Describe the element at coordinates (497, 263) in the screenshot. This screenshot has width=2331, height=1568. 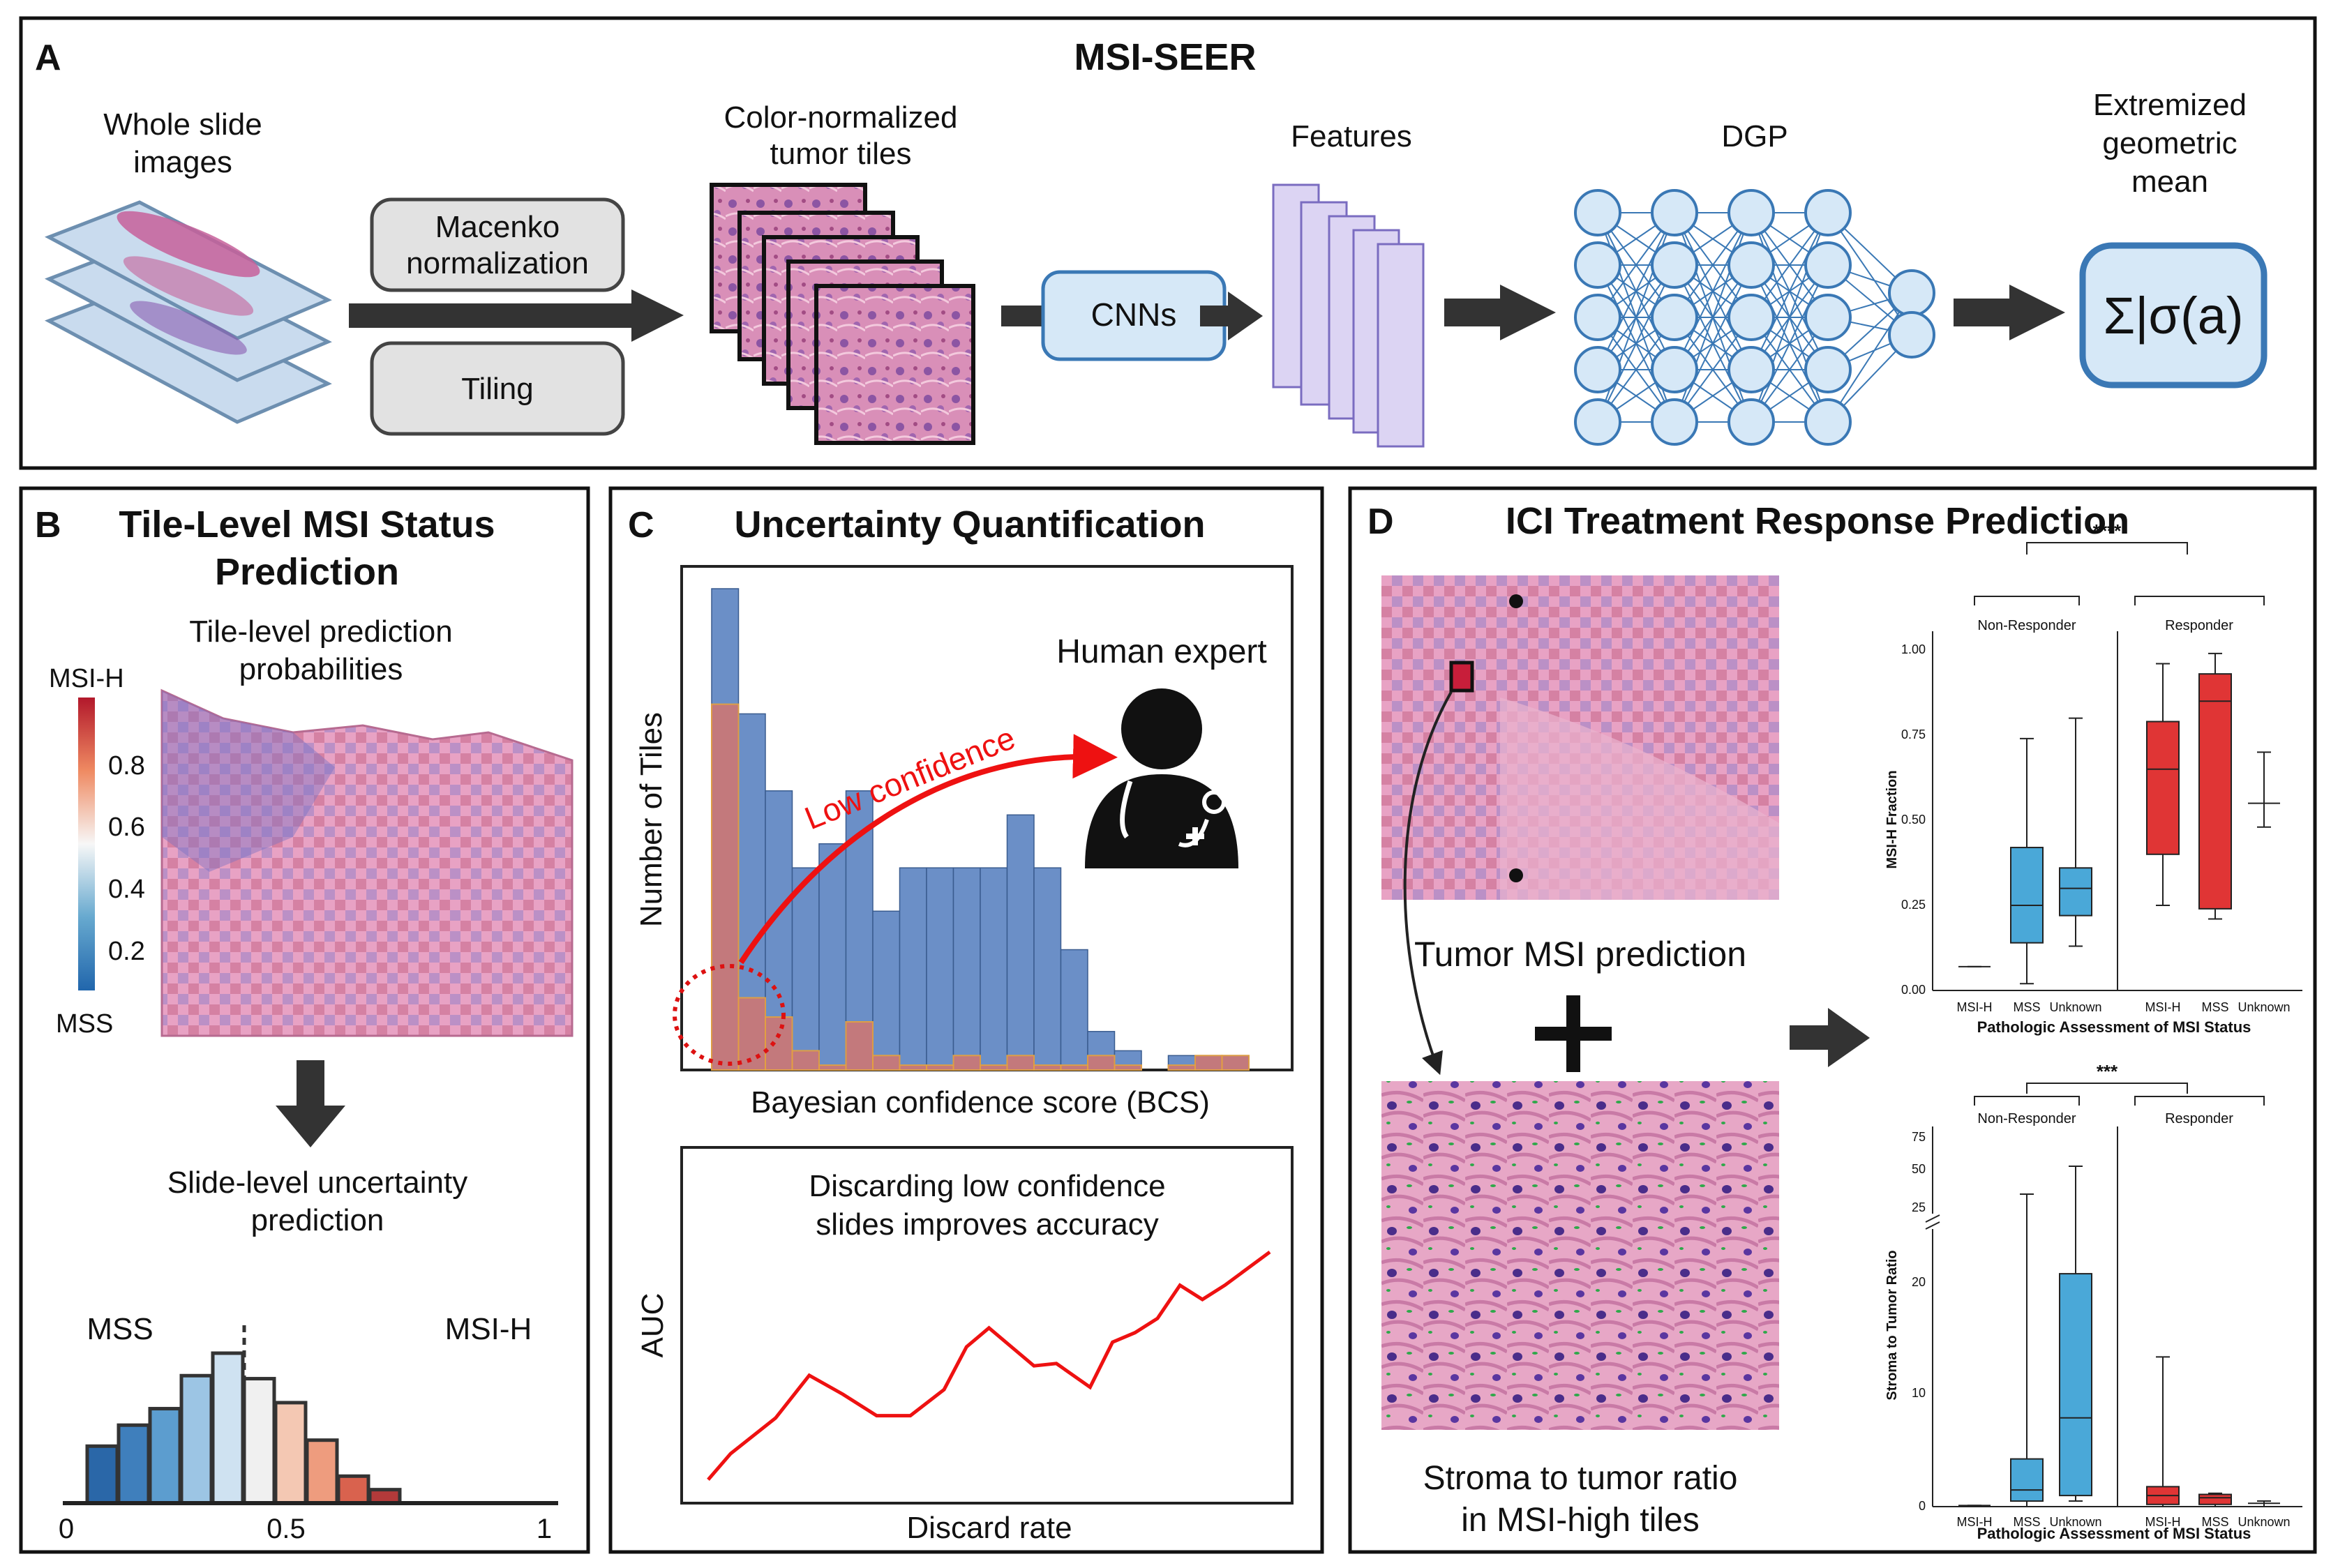
I see `macenko-label-line2: normalization` at that location.